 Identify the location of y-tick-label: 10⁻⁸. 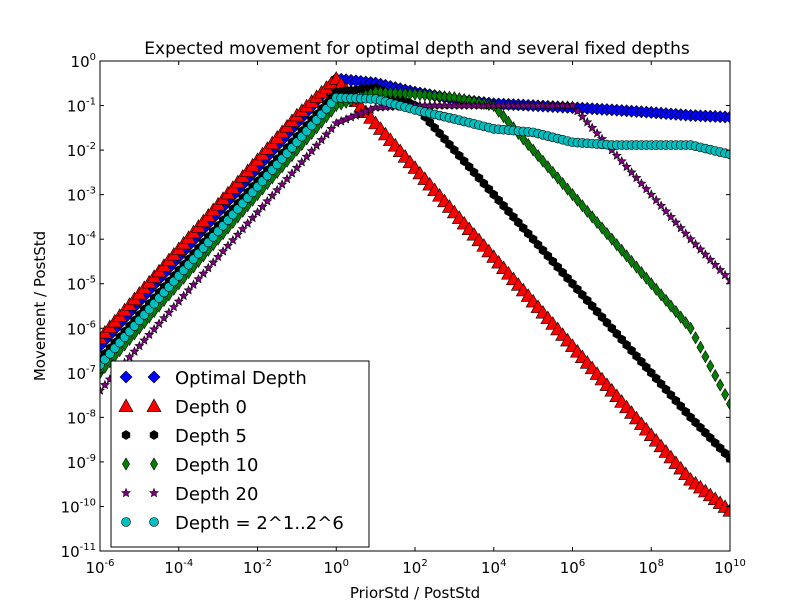
(81, 417).